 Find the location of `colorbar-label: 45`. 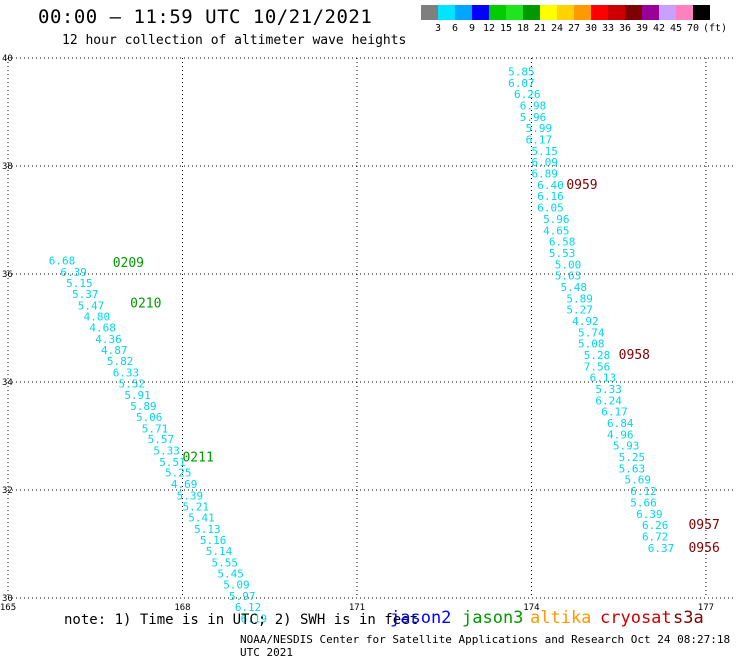

colorbar-label: 45 is located at coordinates (676, 28).